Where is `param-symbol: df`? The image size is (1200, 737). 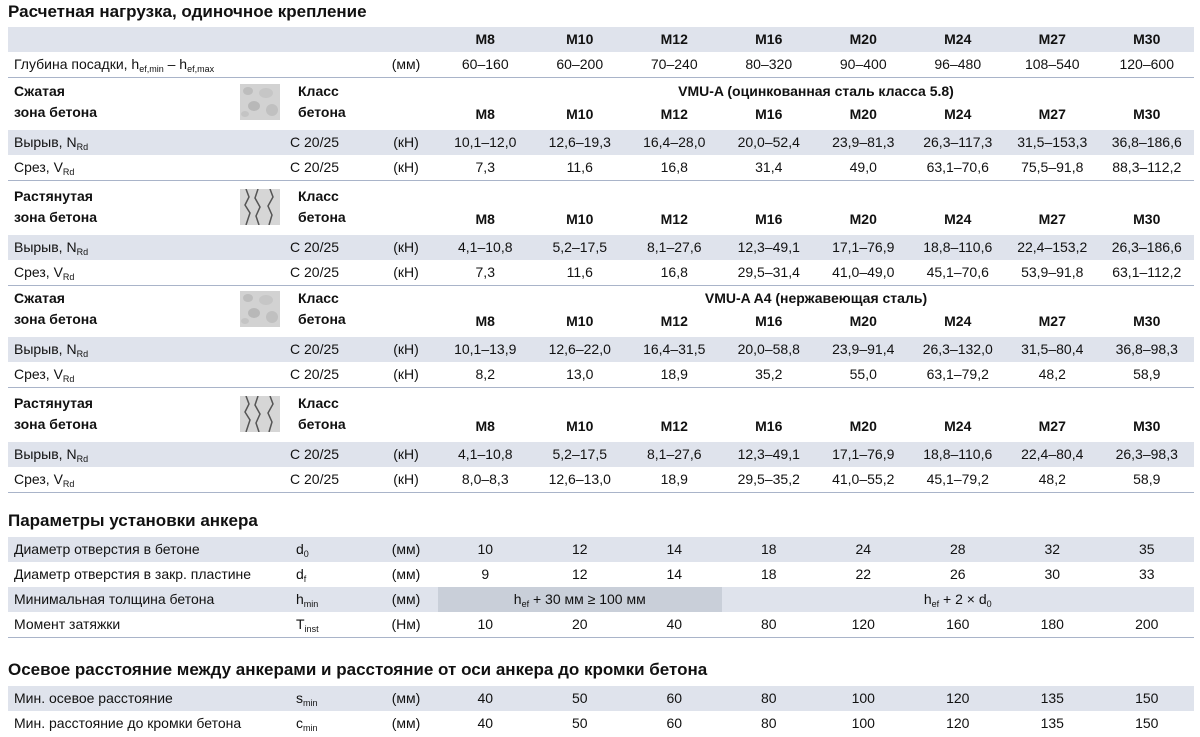
param-symbol: df is located at coordinates (301, 575).